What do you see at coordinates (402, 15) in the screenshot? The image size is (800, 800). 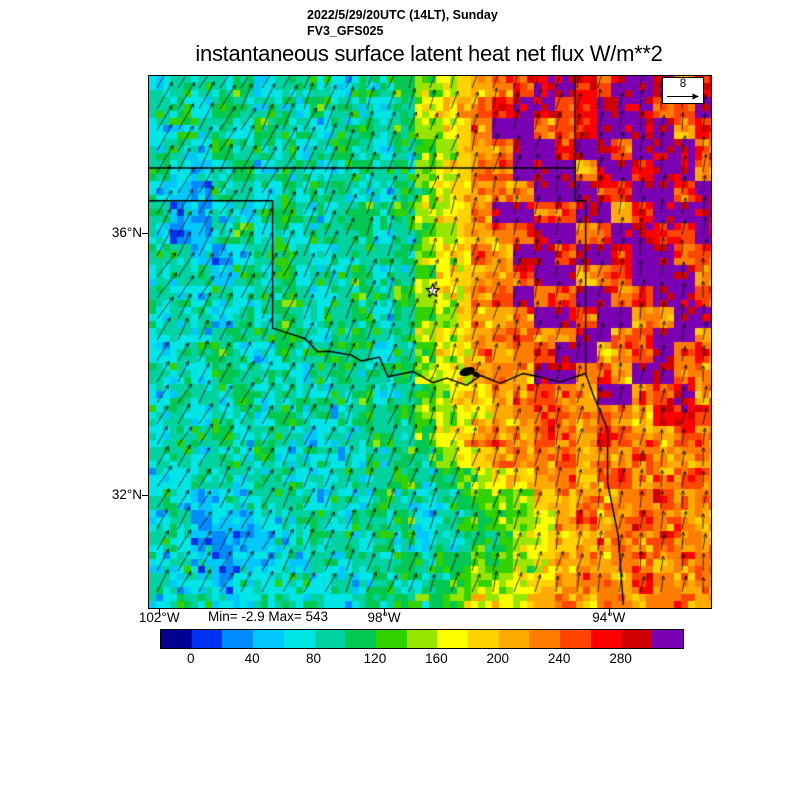 I see `datetime-line: 2022/5/29/20UTC (14LT), Sunday` at bounding box center [402, 15].